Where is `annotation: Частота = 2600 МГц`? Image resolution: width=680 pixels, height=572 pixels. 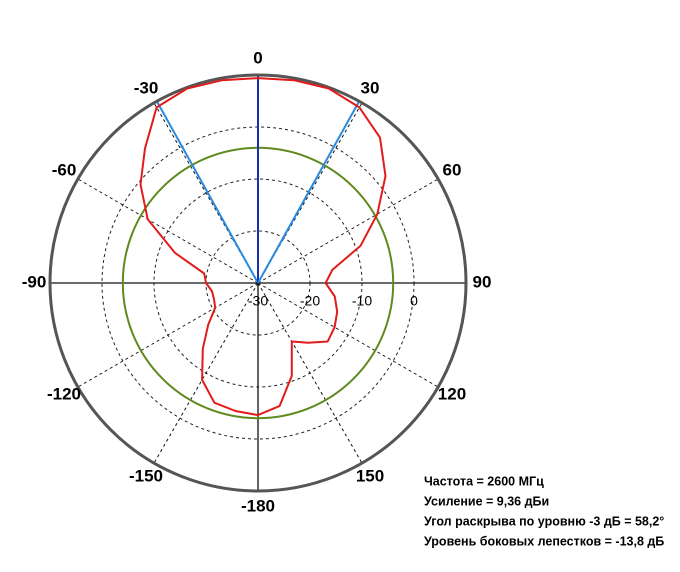 annotation: Частота = 2600 МГц is located at coordinates (484, 481).